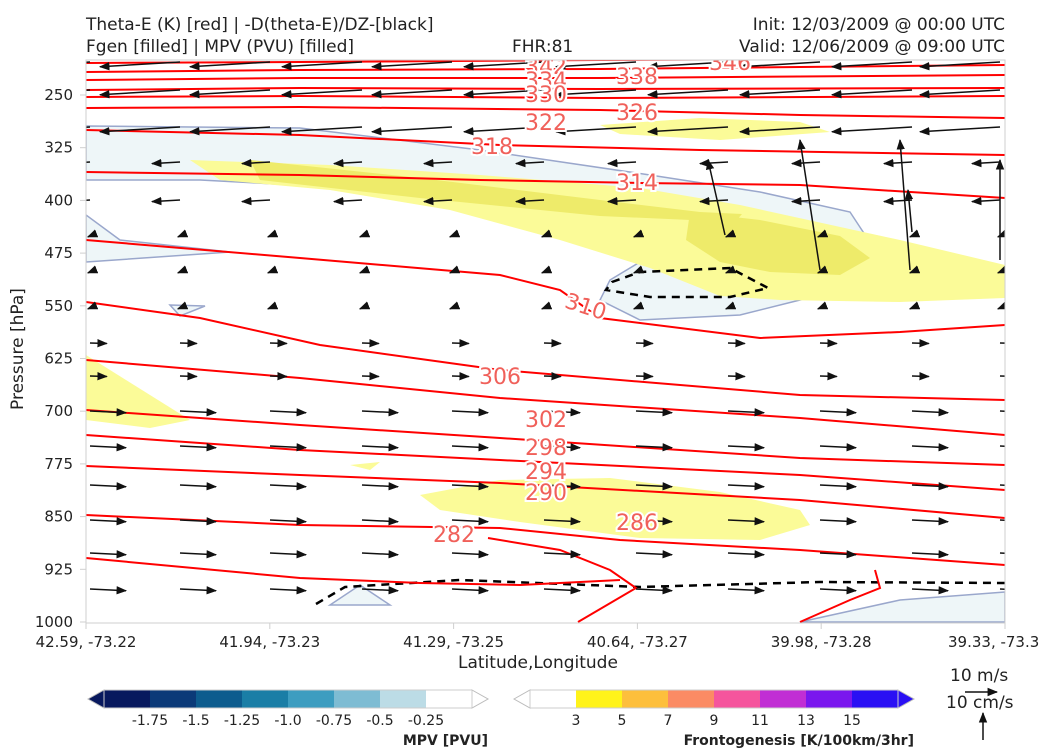 Image resolution: width=1050 pixels, height=750 pixels. What do you see at coordinates (287, 721) in the screenshot?
I see `mpv-colorbar-tick-label: -1.0` at bounding box center [287, 721].